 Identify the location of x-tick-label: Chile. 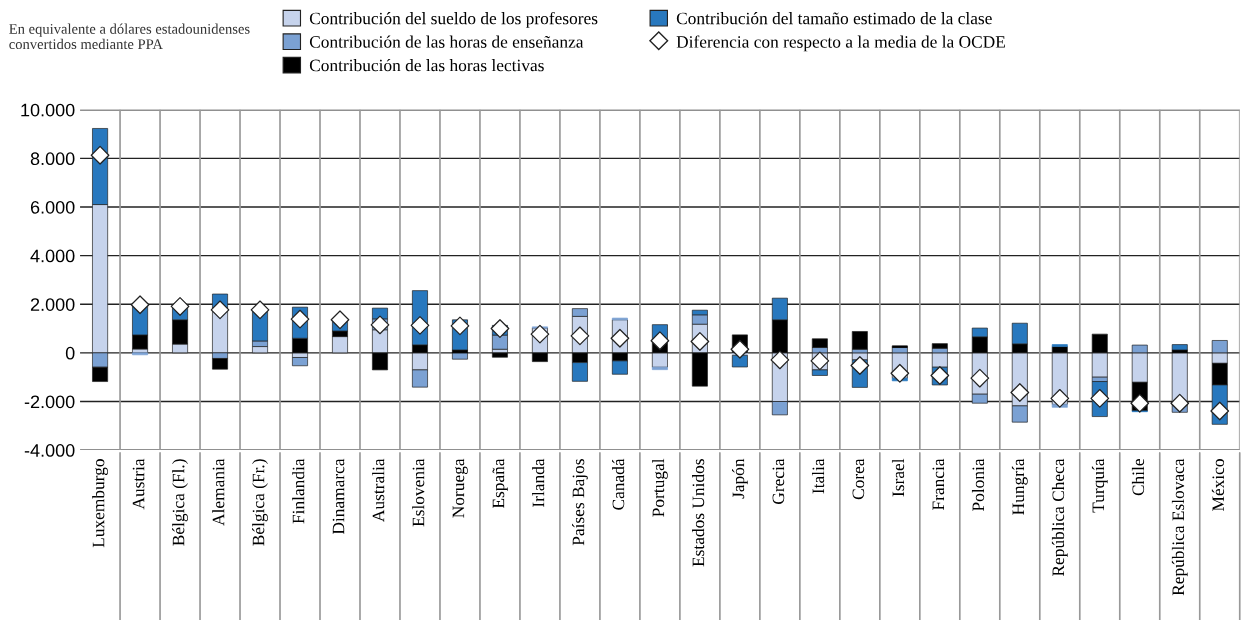
(1138, 477).